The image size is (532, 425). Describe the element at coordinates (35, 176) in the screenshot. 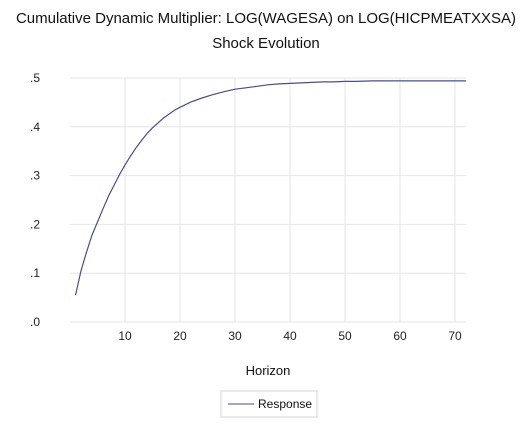

I see `y-tick-label: .3` at that location.